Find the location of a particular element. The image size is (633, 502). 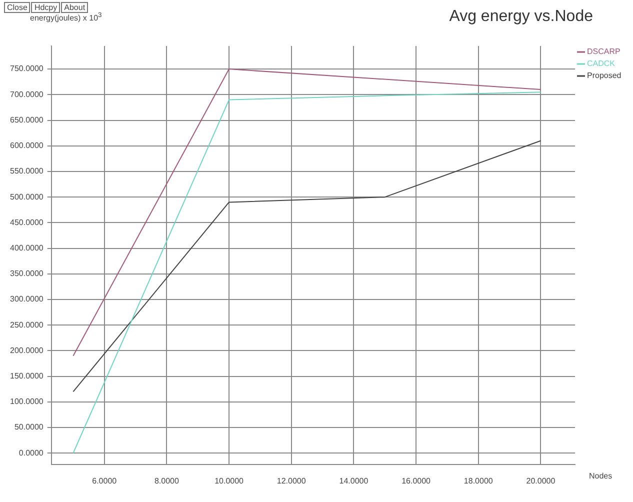

x-tick-label: 10.0000 is located at coordinates (229, 481).